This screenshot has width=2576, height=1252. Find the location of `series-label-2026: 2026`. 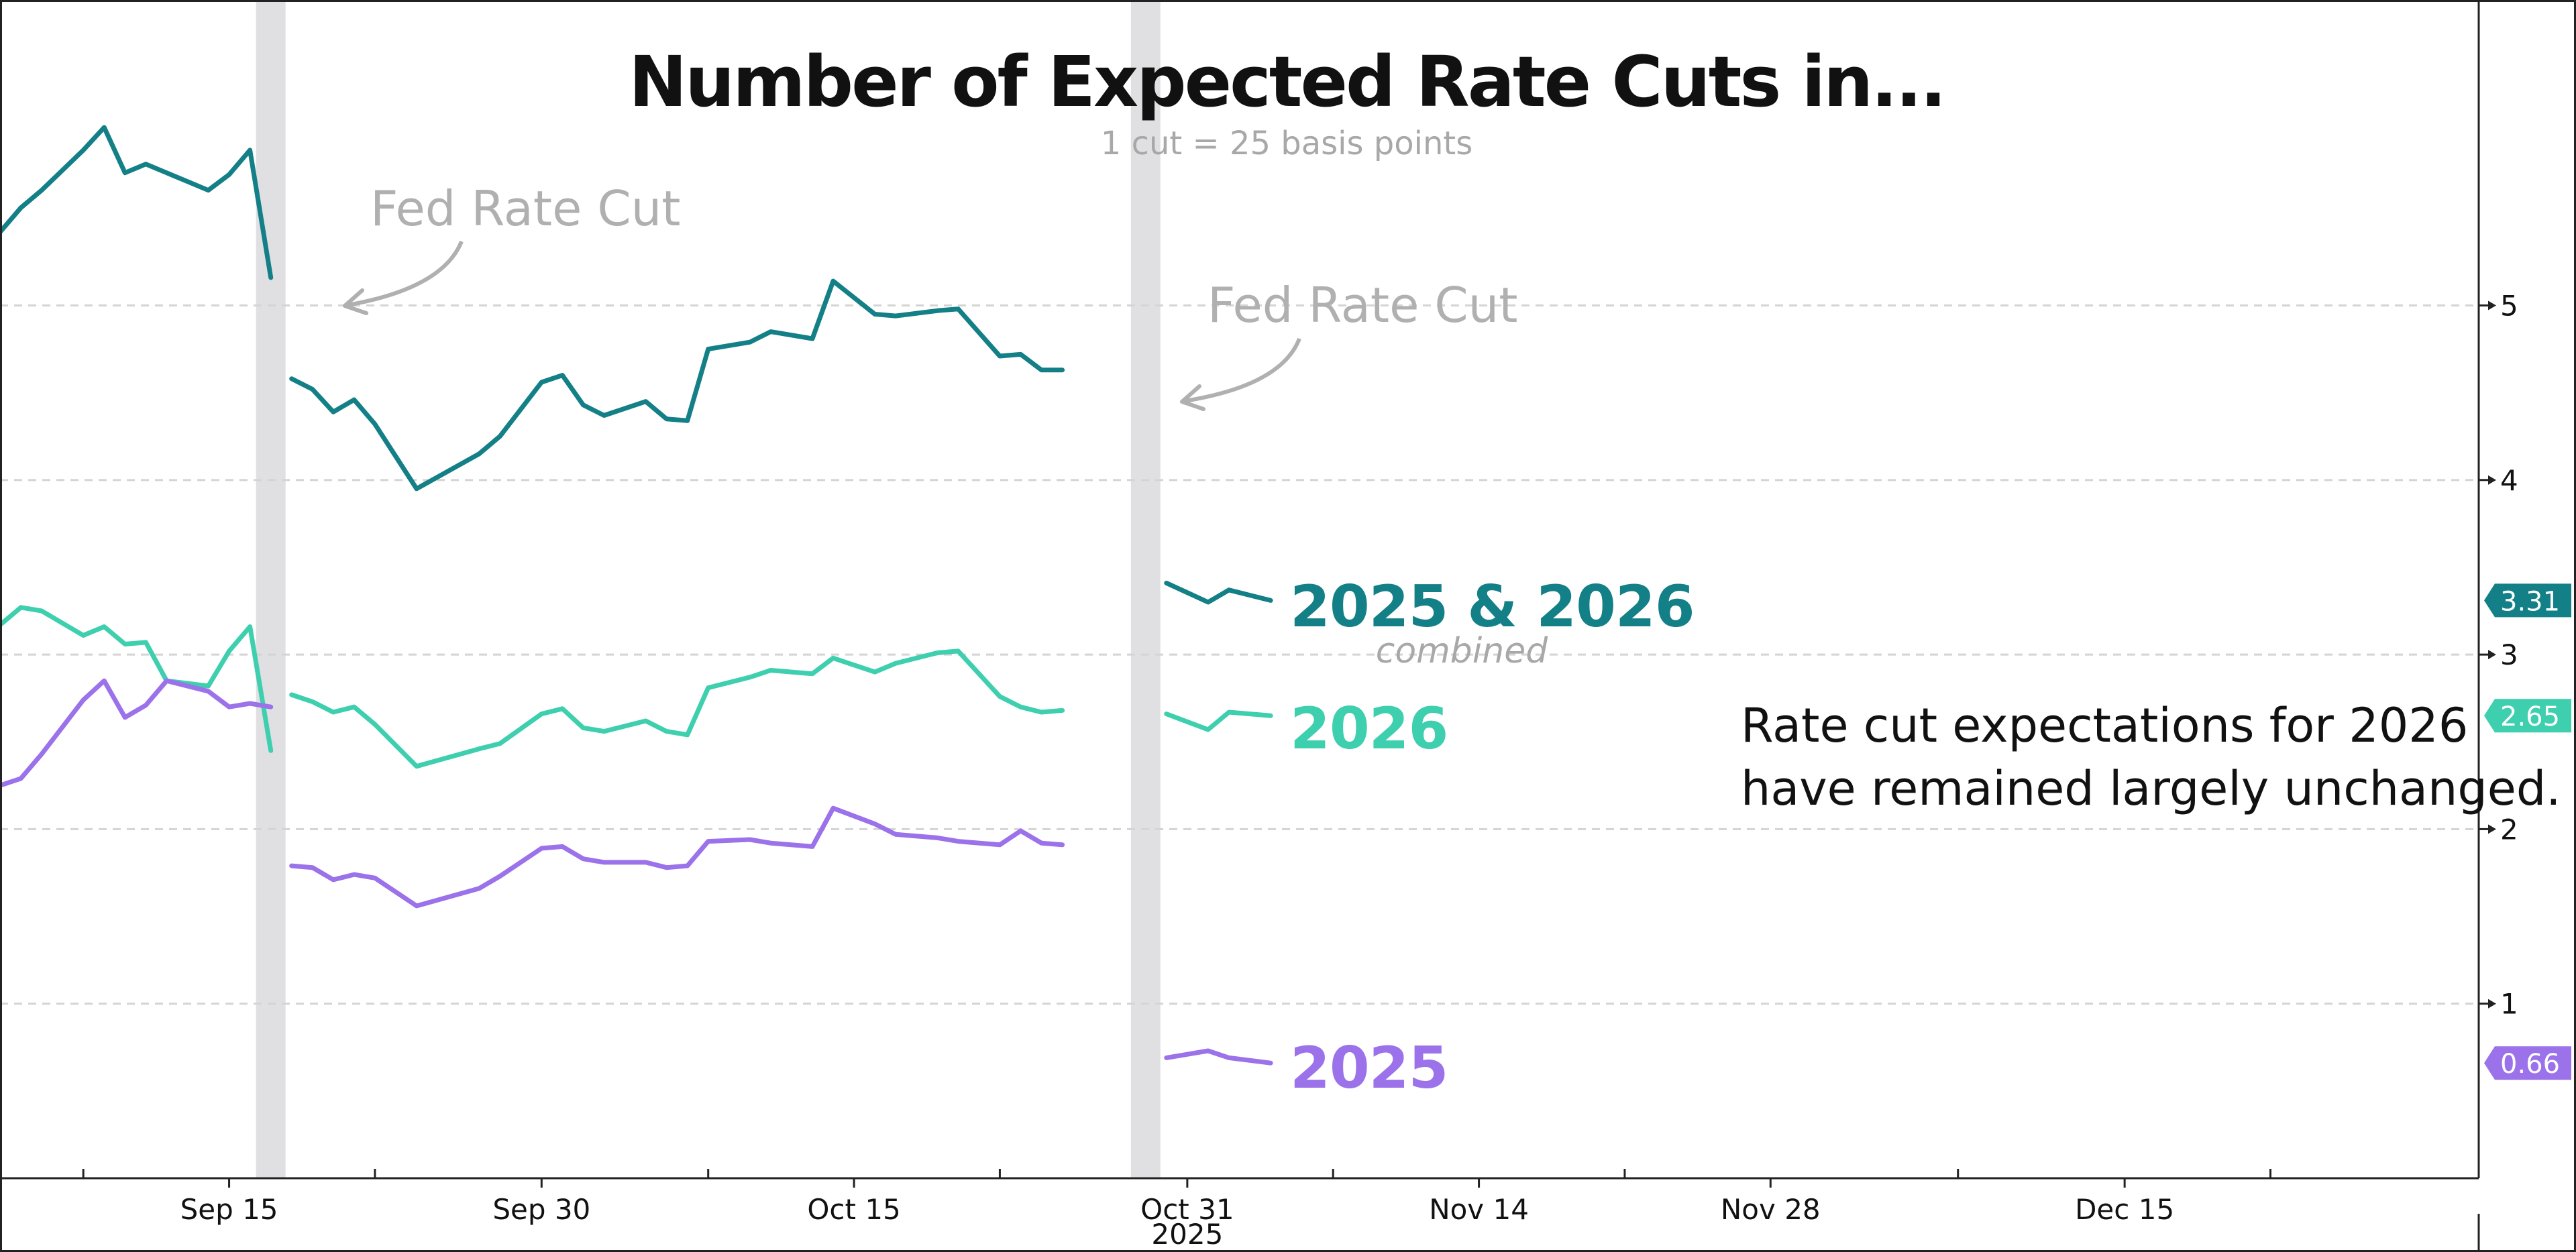

series-label-2026: 2026 is located at coordinates (1369, 728).